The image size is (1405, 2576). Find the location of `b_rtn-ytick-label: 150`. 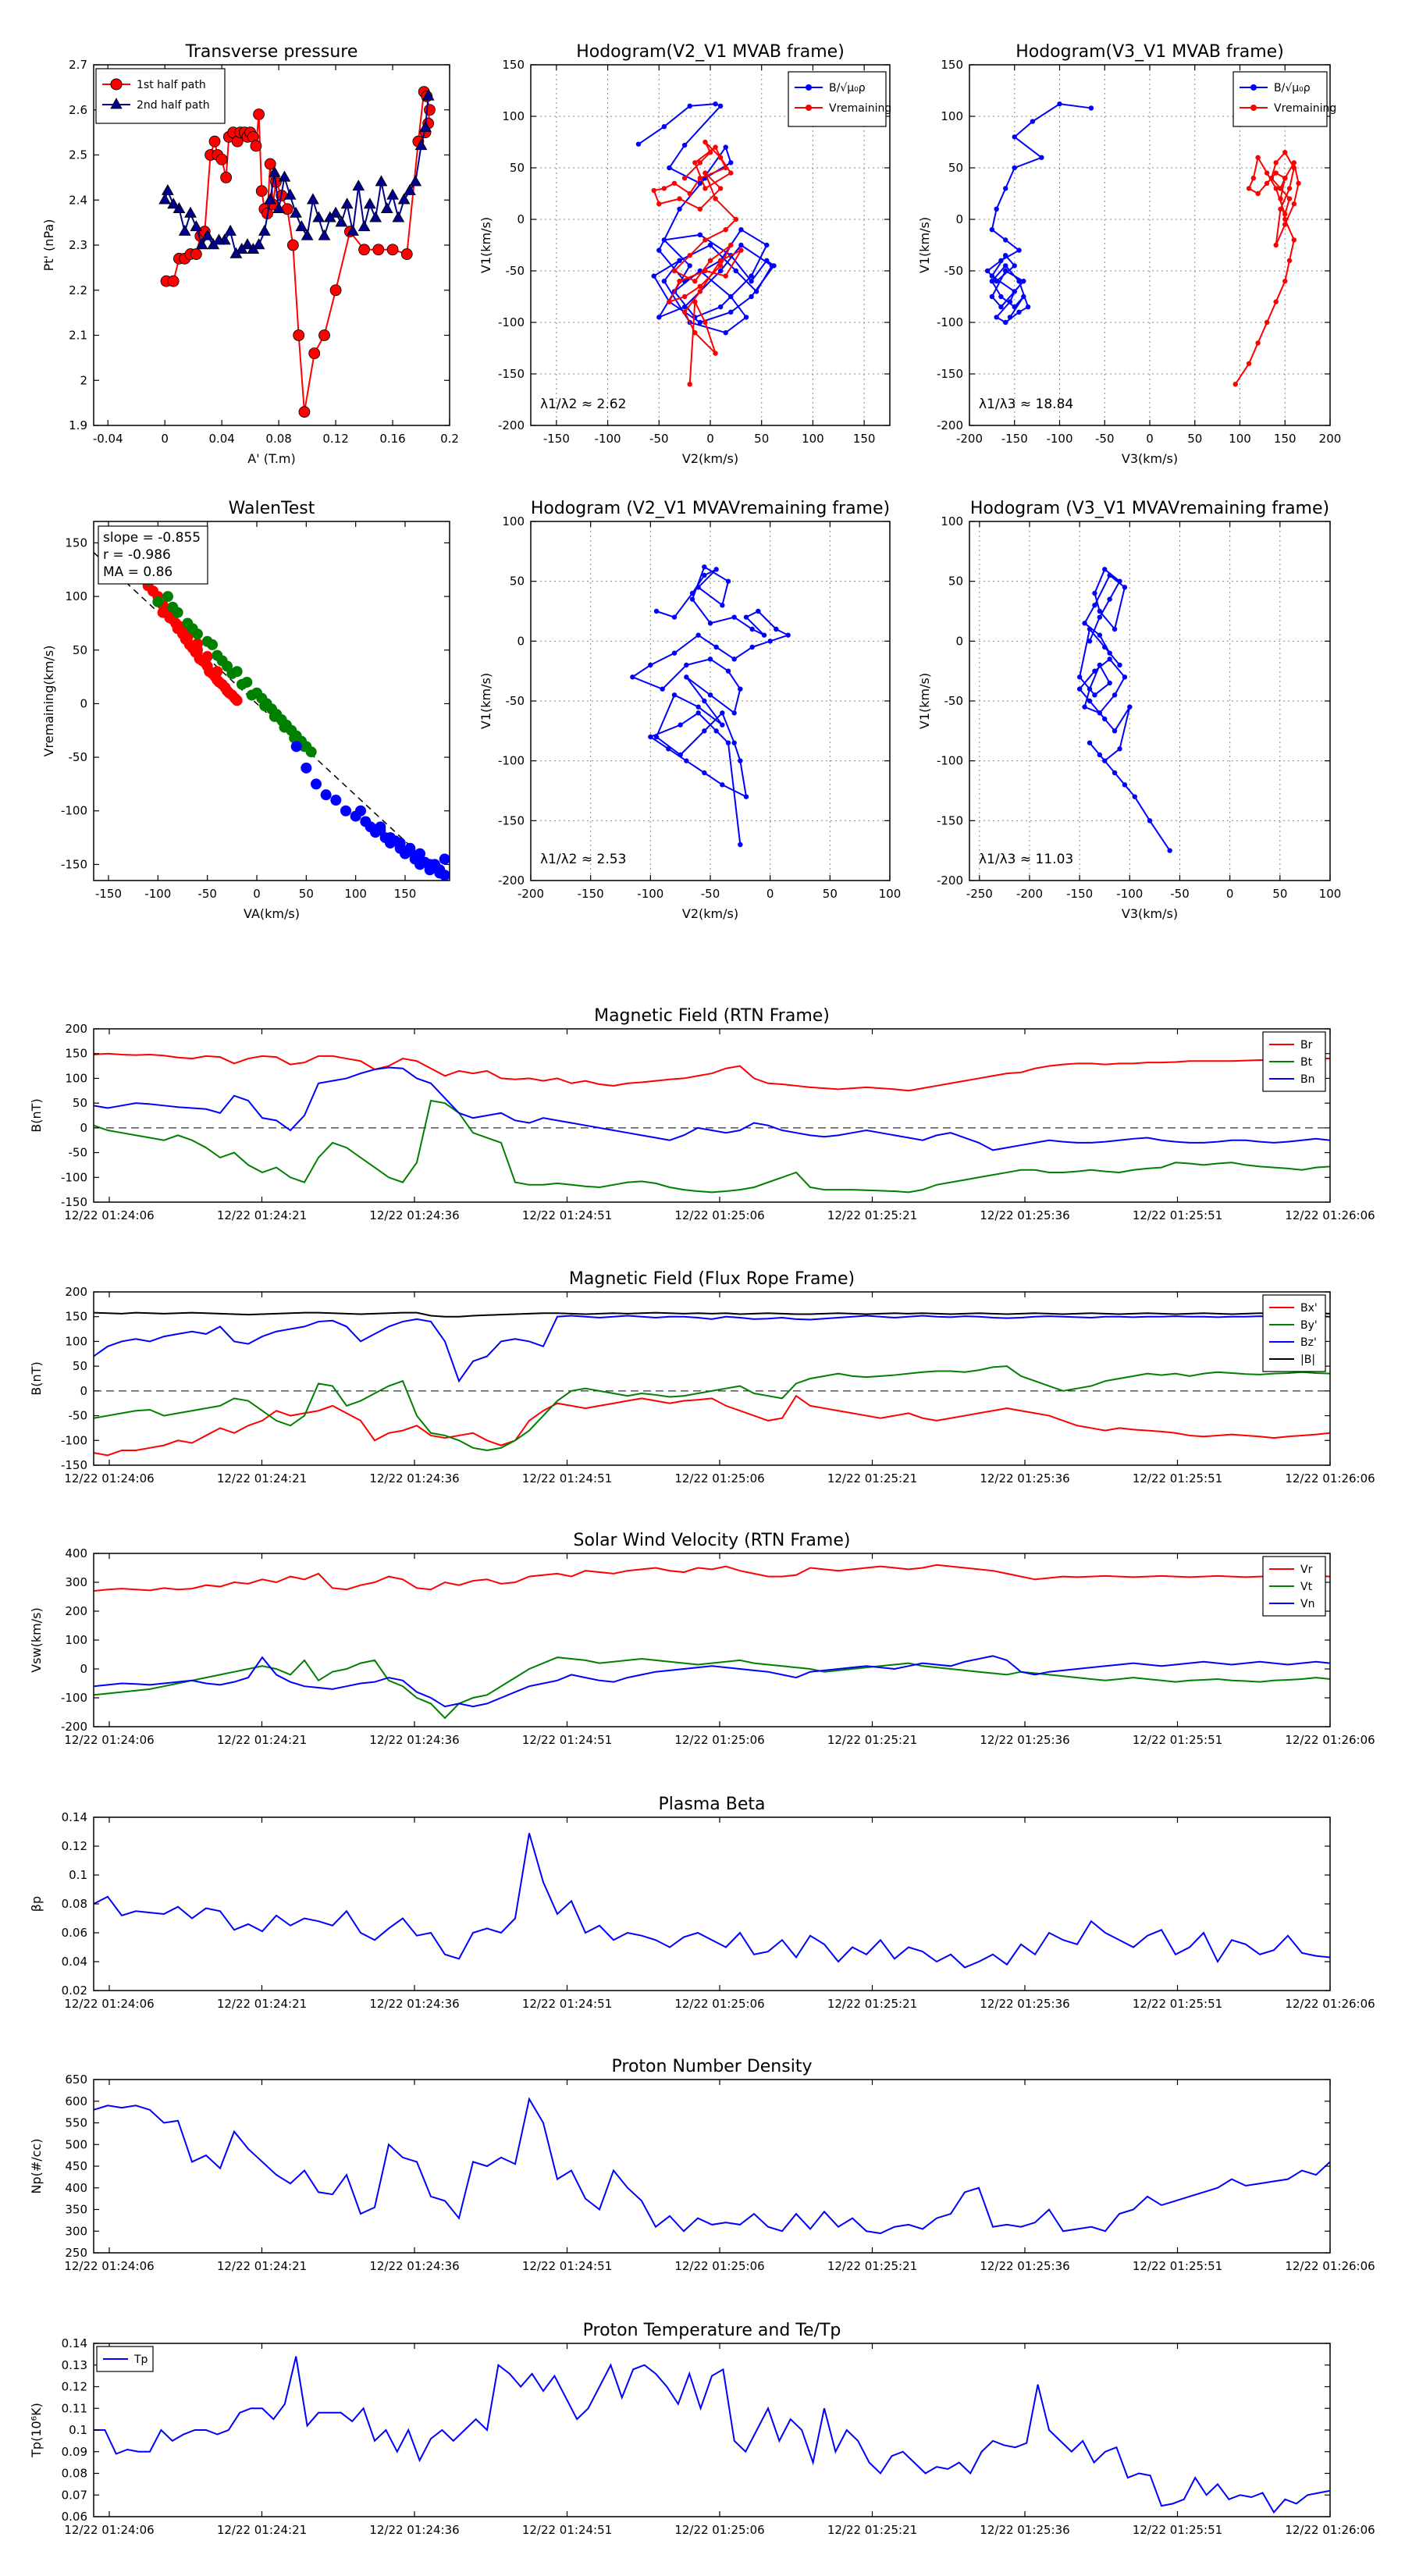

b_rtn-ytick-label: 150 is located at coordinates (76, 1054).